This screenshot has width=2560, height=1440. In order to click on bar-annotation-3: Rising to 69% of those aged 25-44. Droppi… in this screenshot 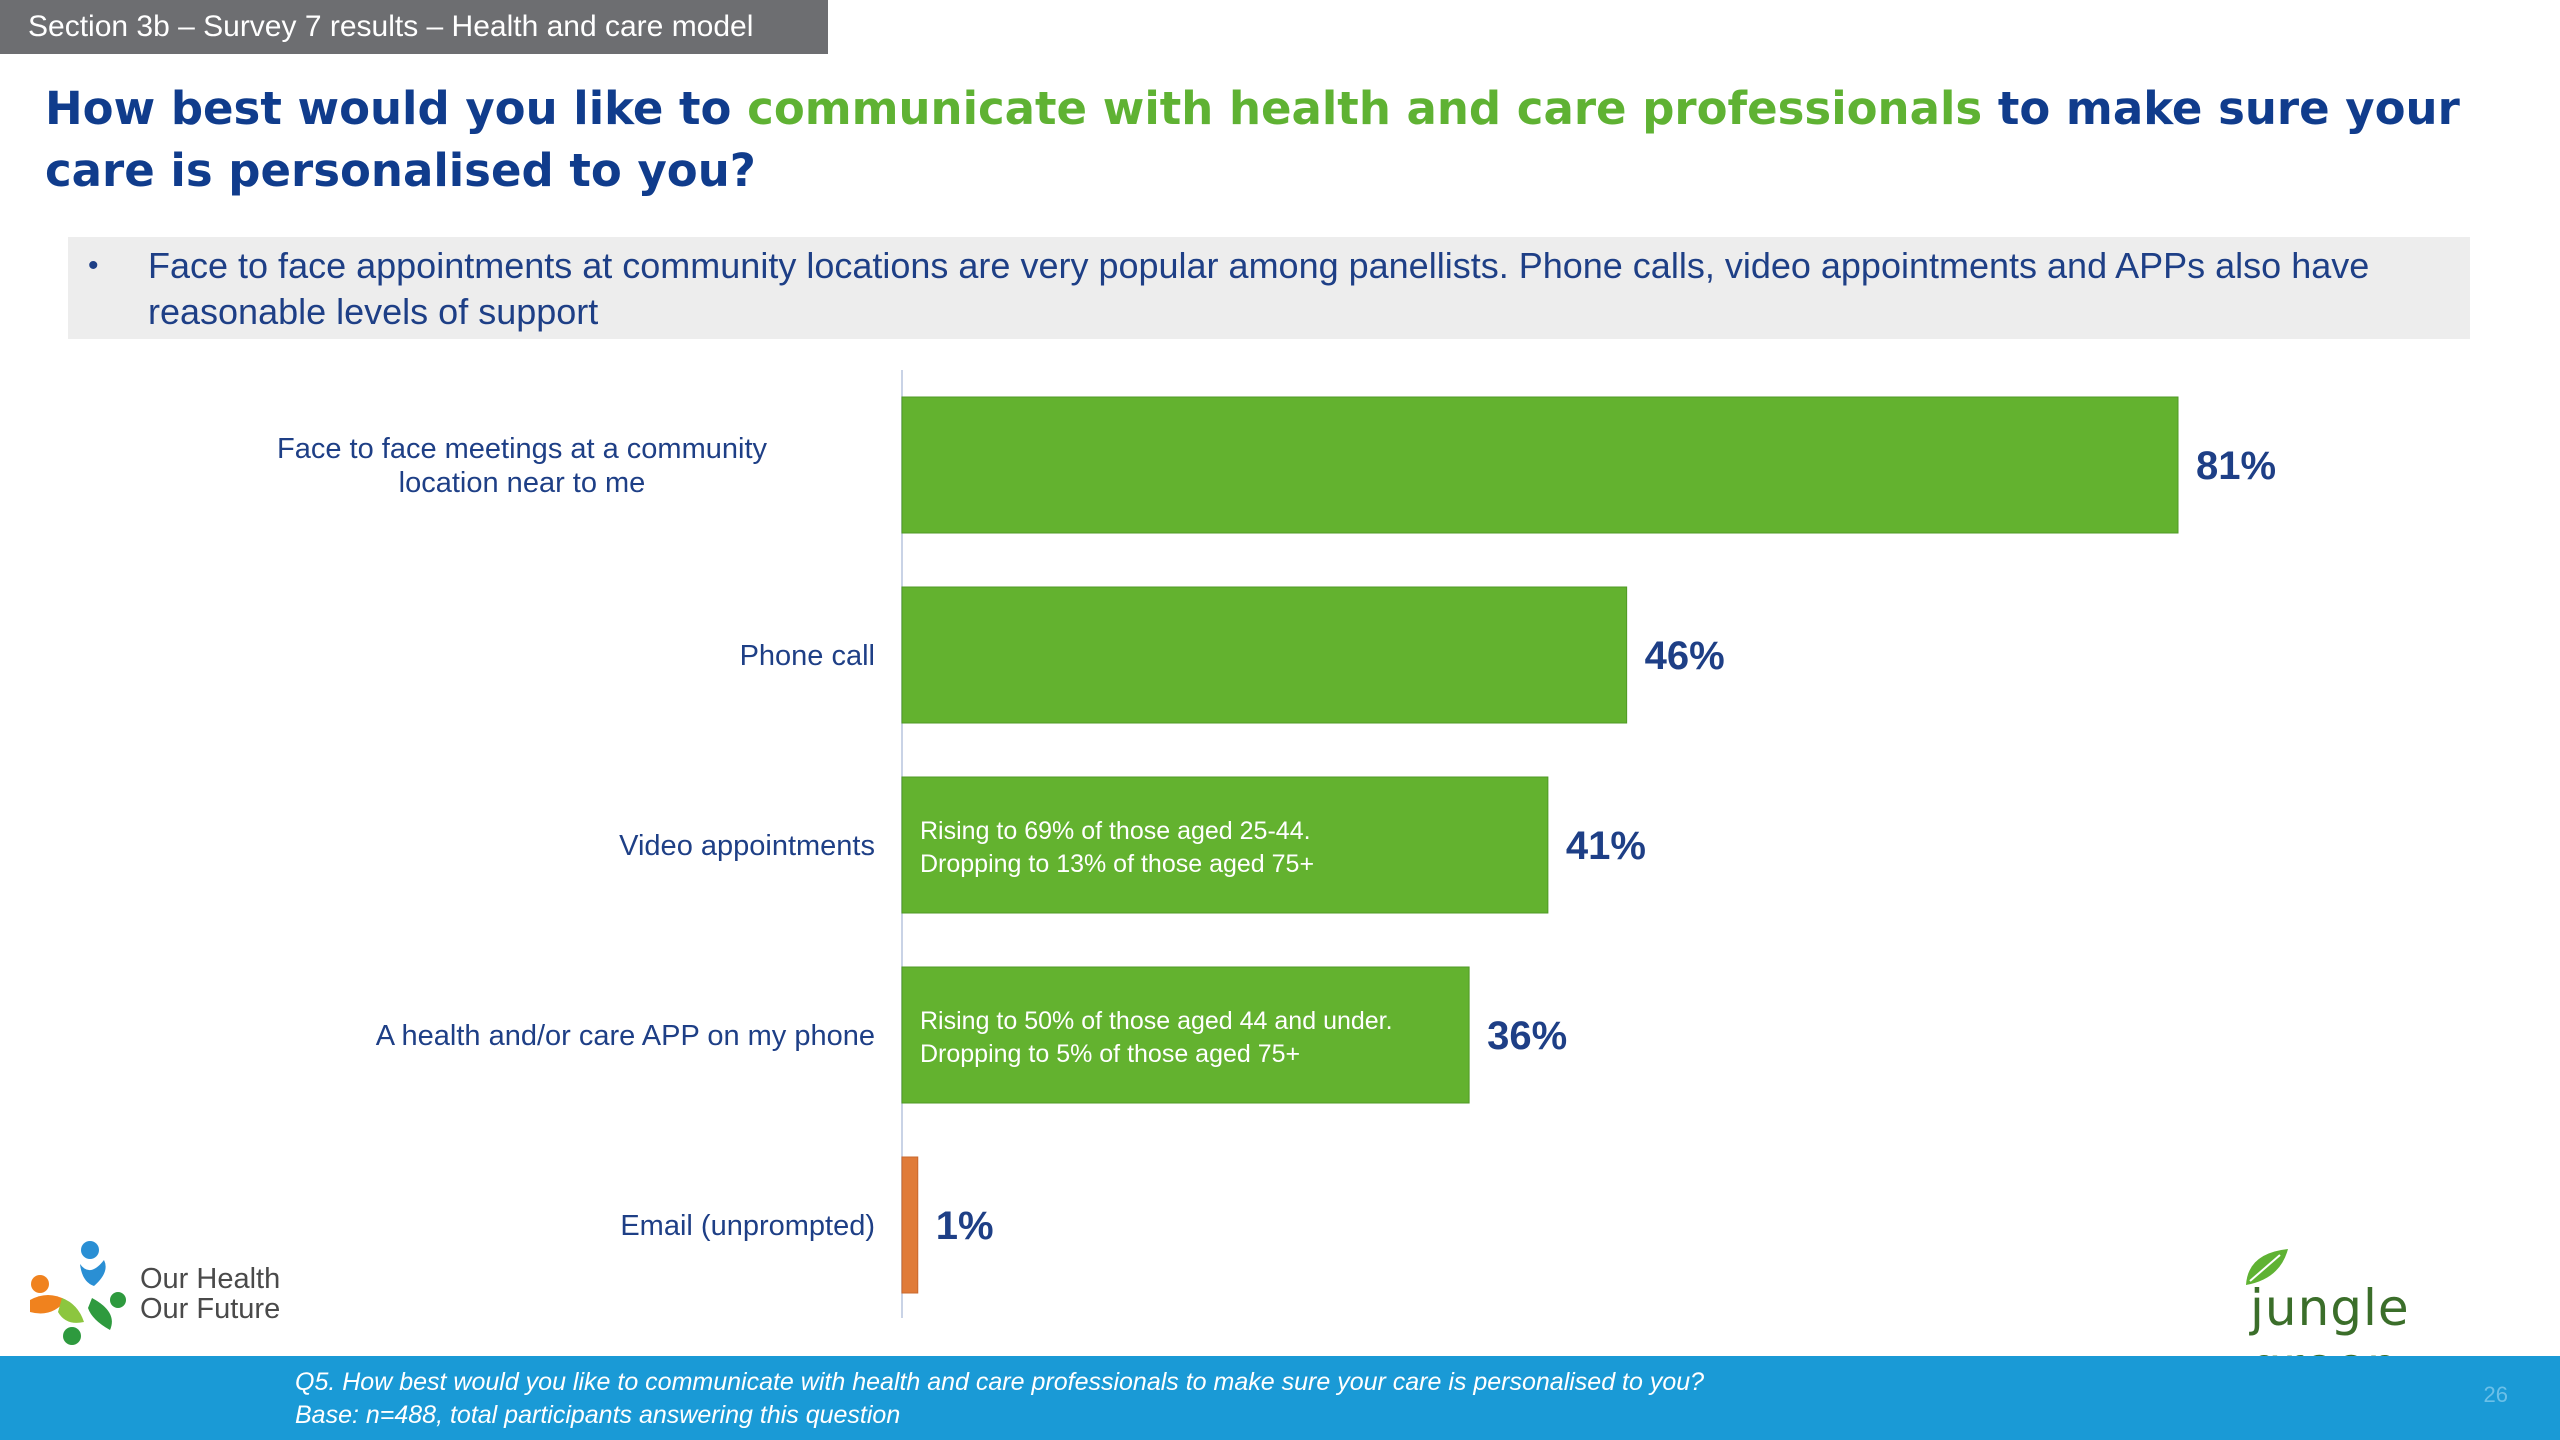, I will do `click(1117, 847)`.